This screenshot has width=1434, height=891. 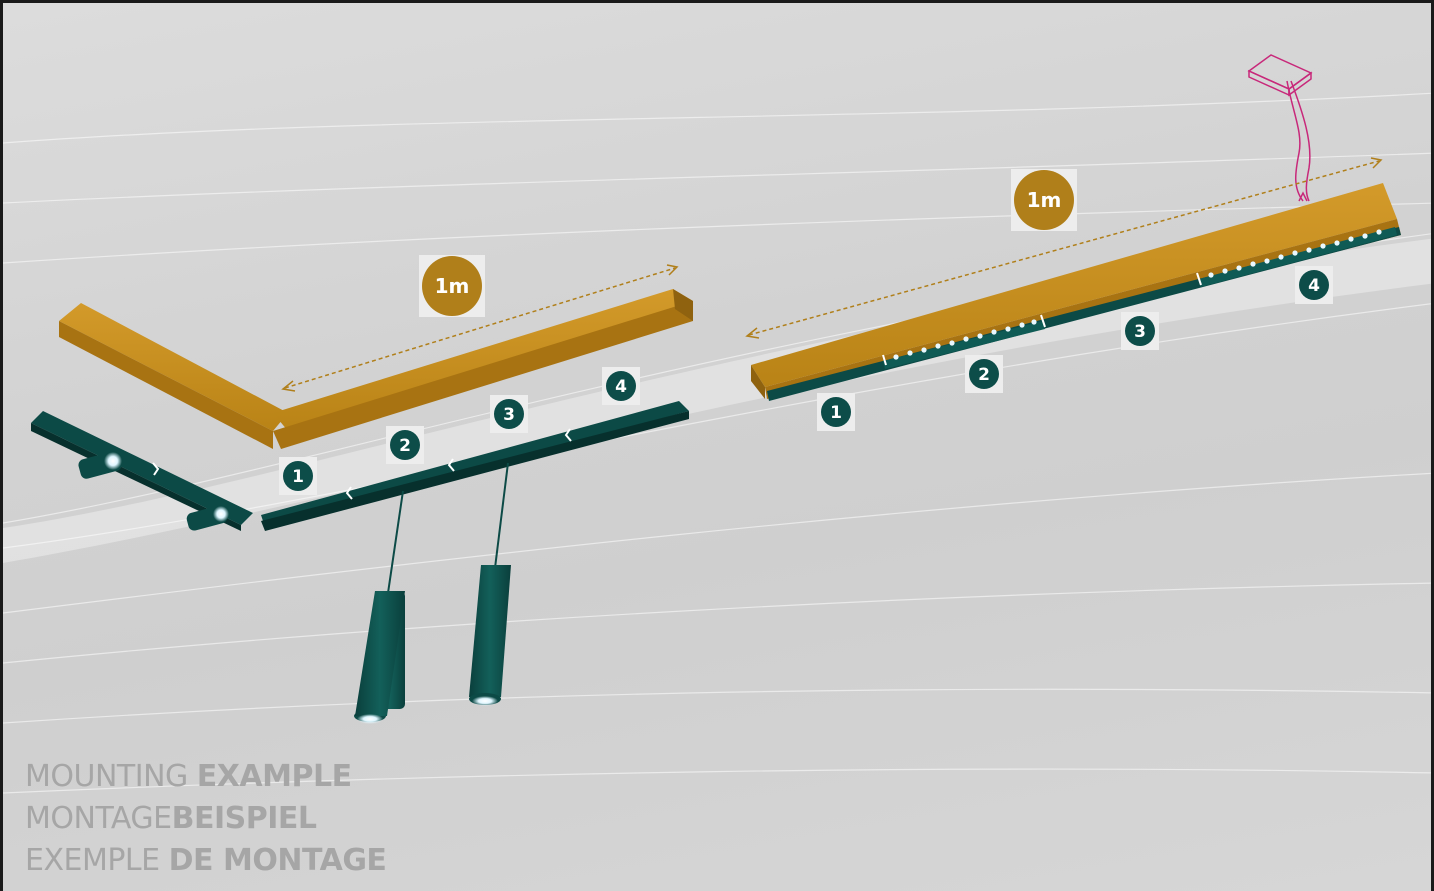 I want to click on right-teal-channel, so click(x=1084, y=314).